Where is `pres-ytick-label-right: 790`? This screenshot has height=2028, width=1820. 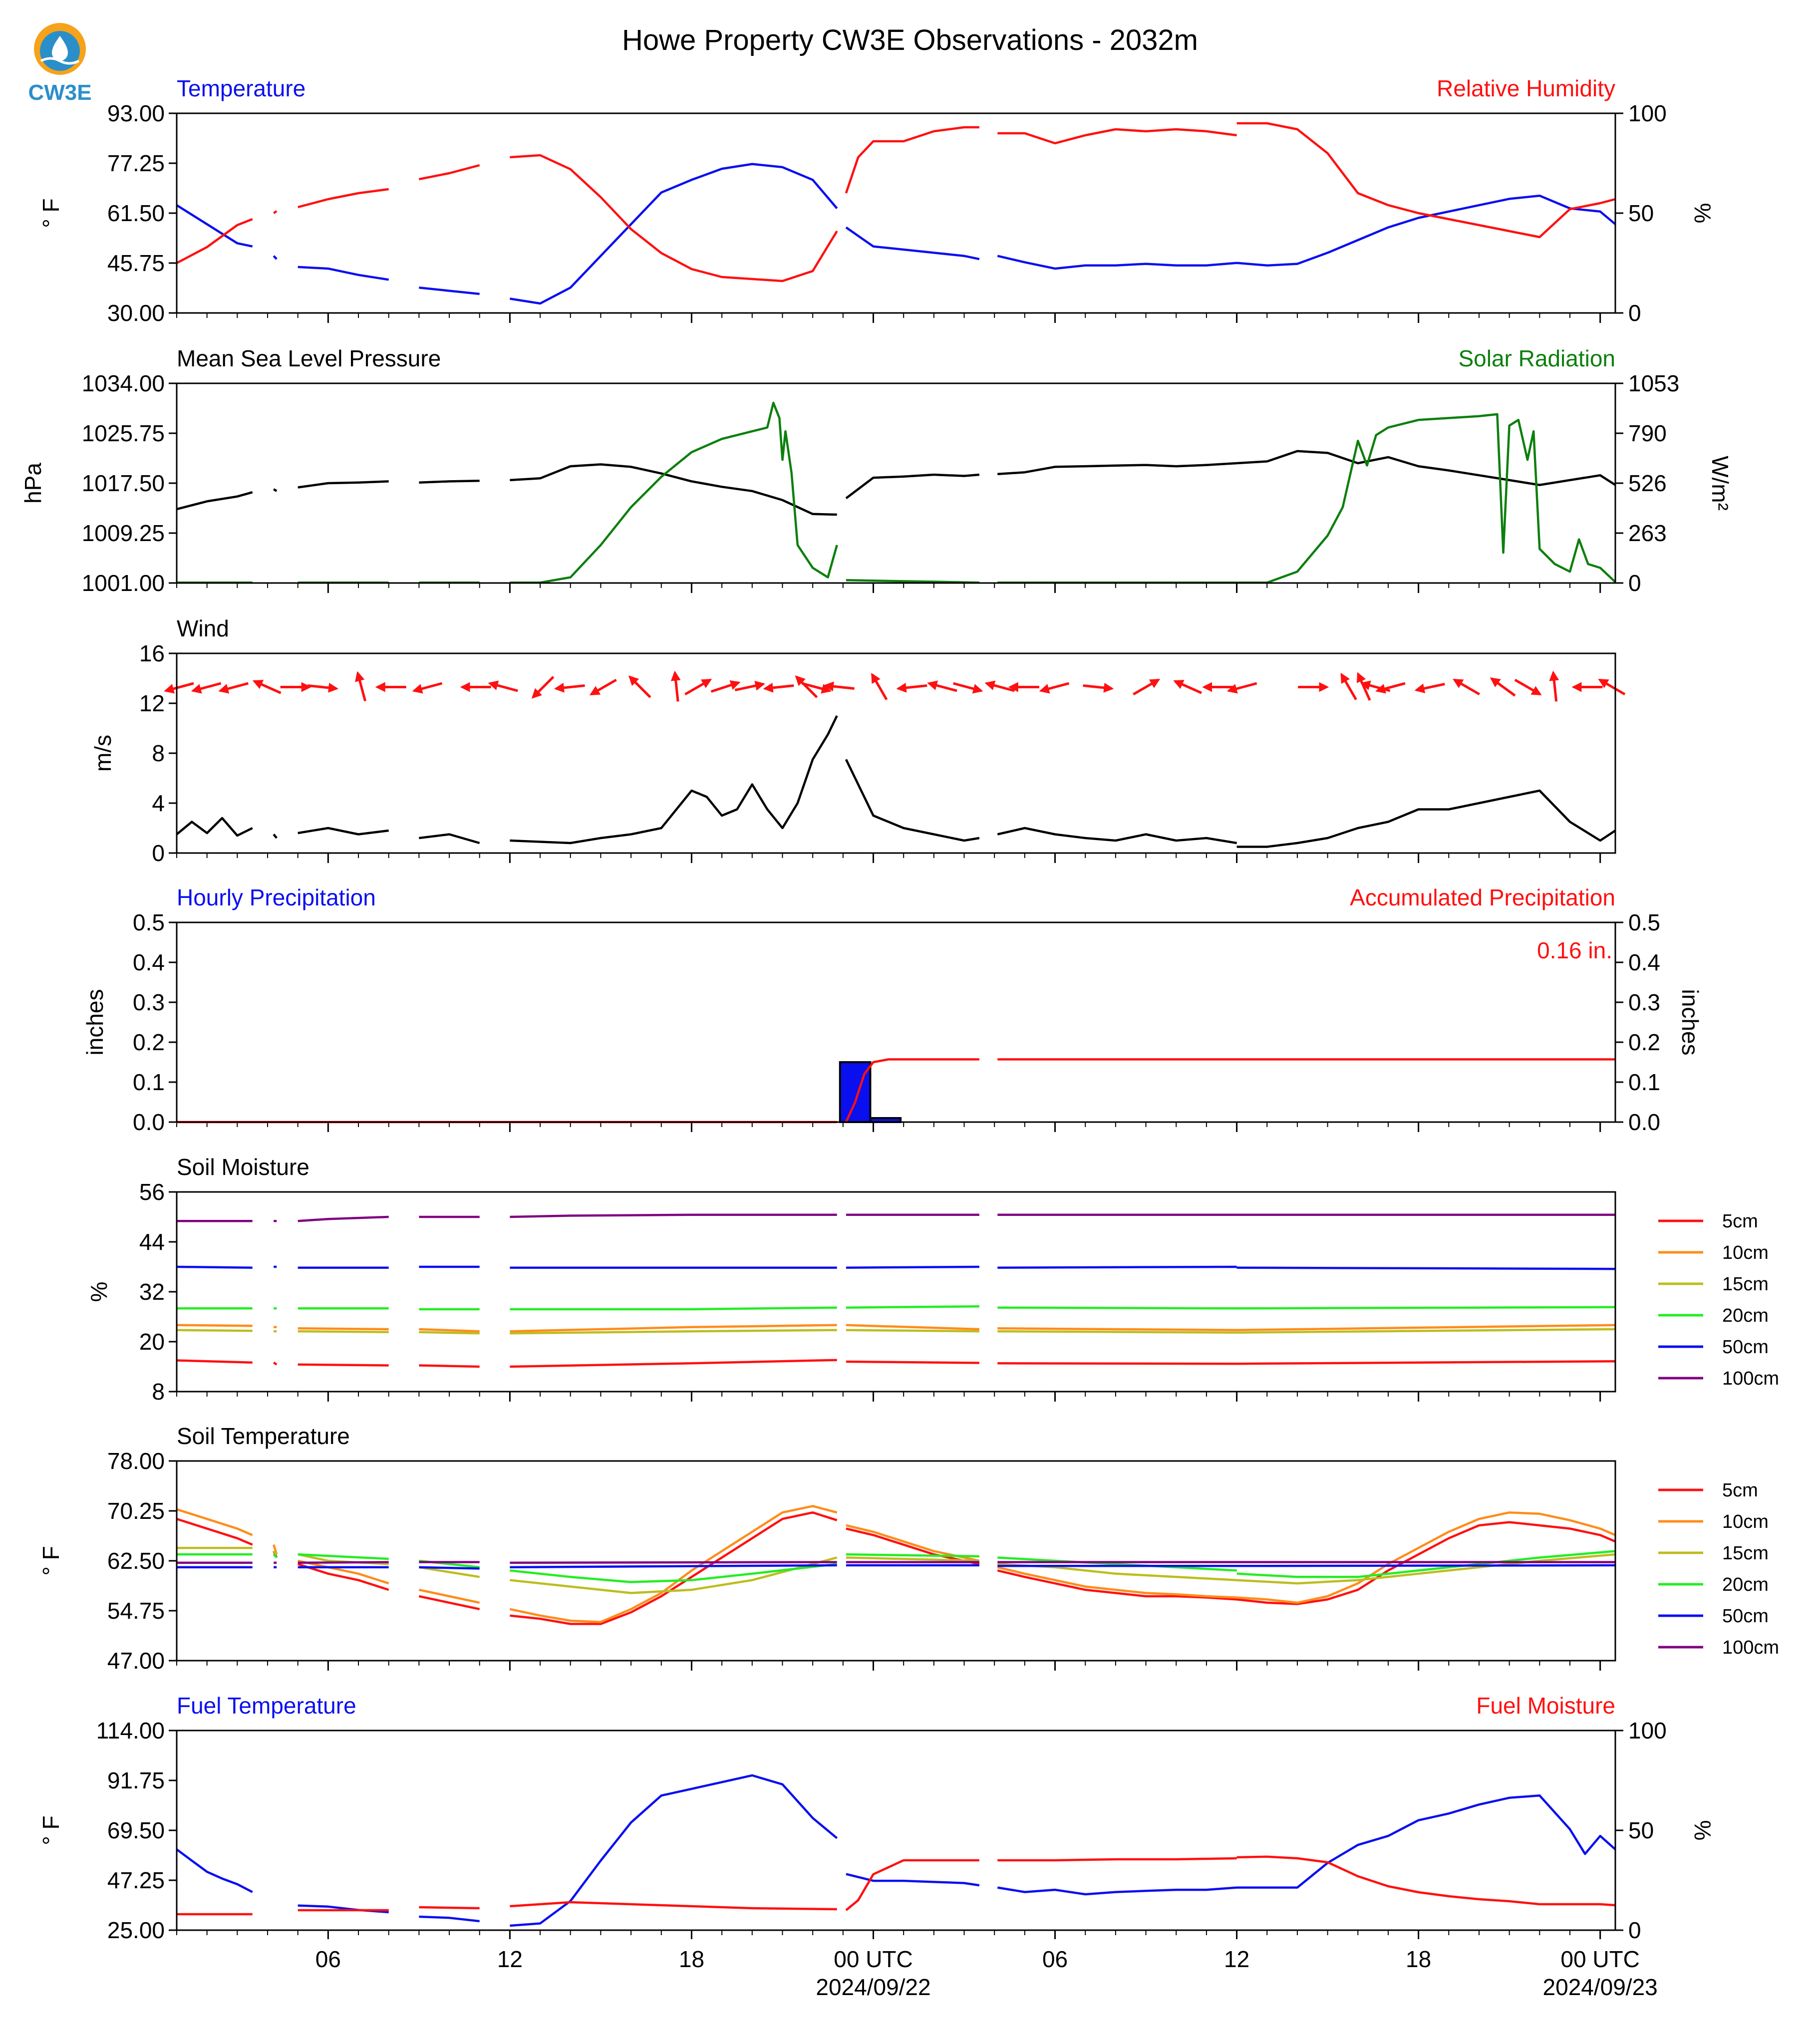 pres-ytick-label-right: 790 is located at coordinates (1647, 433).